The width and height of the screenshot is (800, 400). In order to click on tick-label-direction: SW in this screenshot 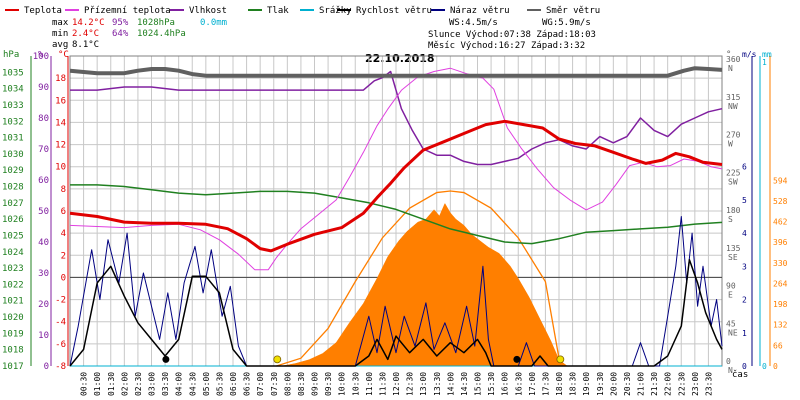, I will do `click(733, 181)`.